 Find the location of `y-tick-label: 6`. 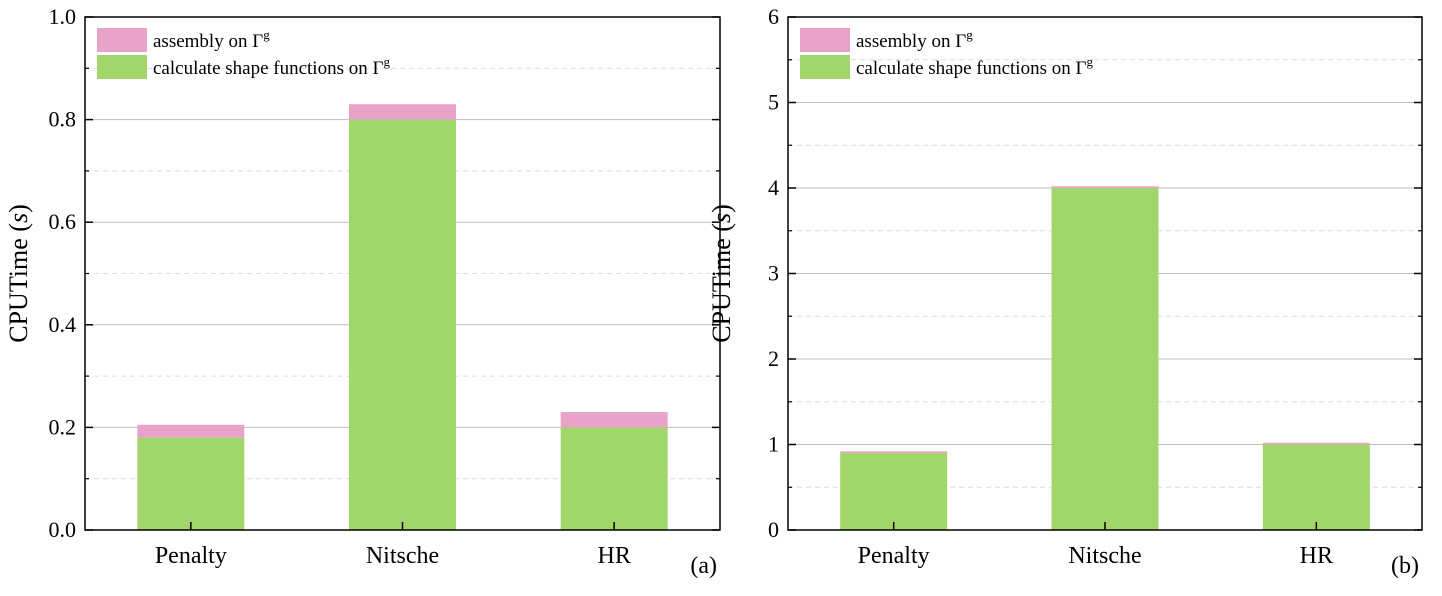

y-tick-label: 6 is located at coordinates (773, 16).